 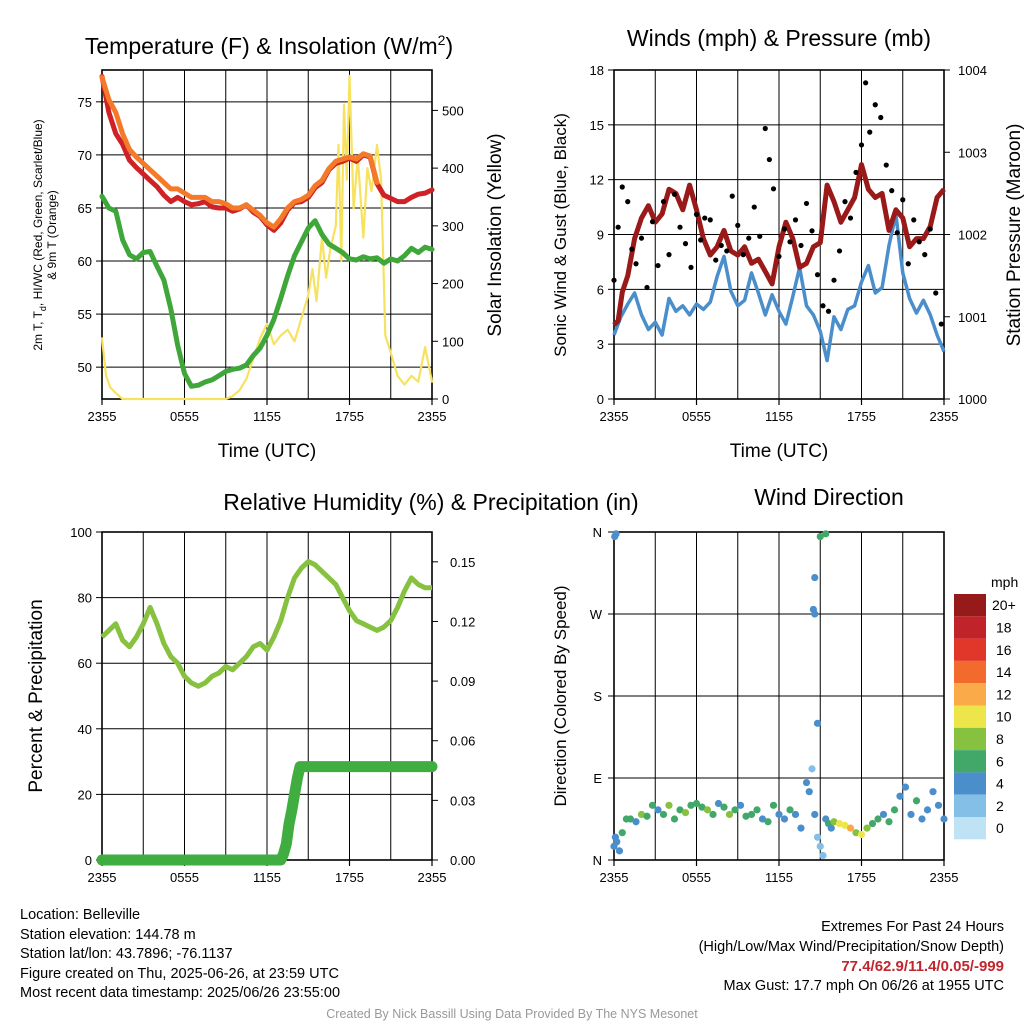 What do you see at coordinates (779, 451) in the screenshot?
I see `x-axis-label: Time (UTC)` at bounding box center [779, 451].